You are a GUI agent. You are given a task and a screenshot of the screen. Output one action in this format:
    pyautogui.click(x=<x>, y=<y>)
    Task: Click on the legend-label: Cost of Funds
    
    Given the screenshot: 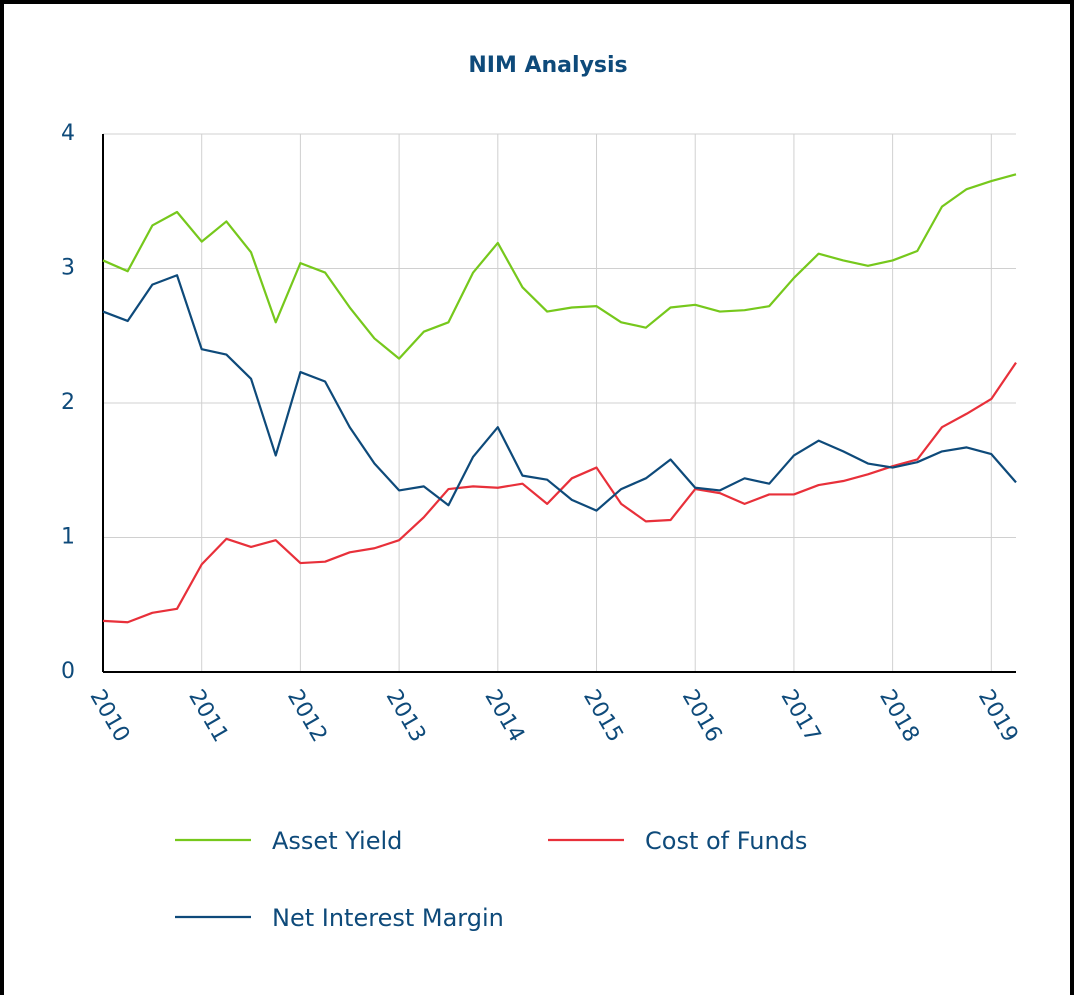 What is the action you would take?
    pyautogui.click(x=726, y=841)
    